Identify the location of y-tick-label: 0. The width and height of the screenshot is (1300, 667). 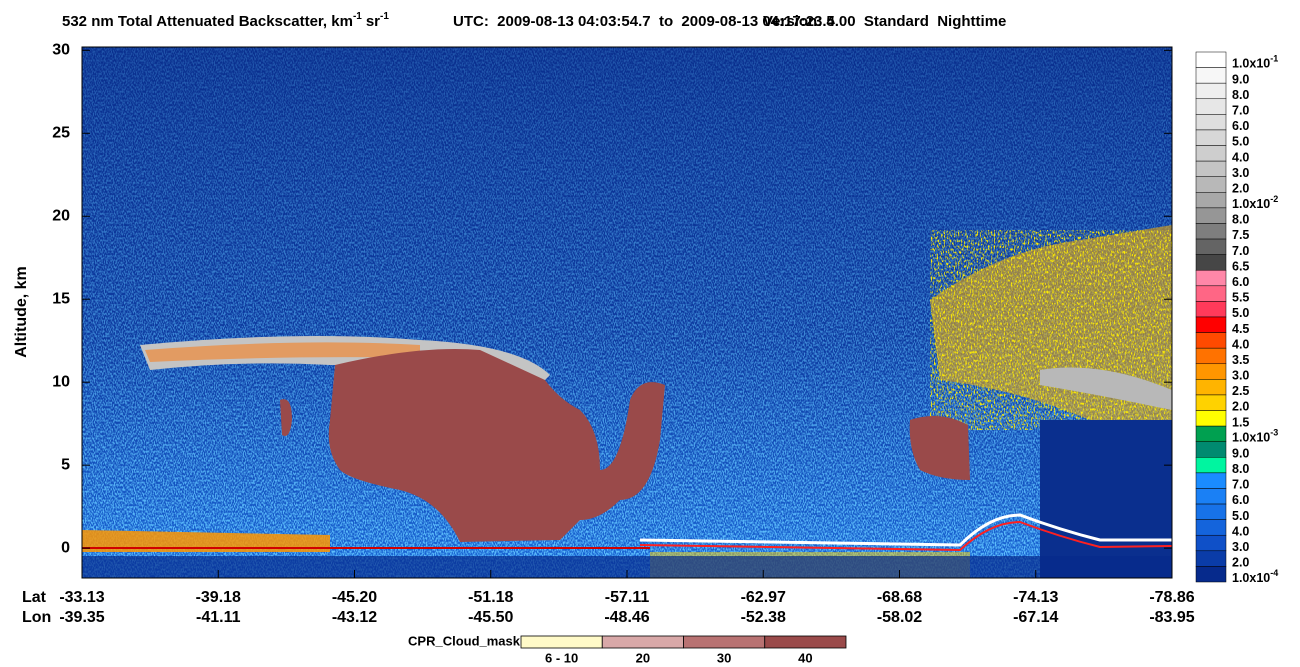
(65, 547).